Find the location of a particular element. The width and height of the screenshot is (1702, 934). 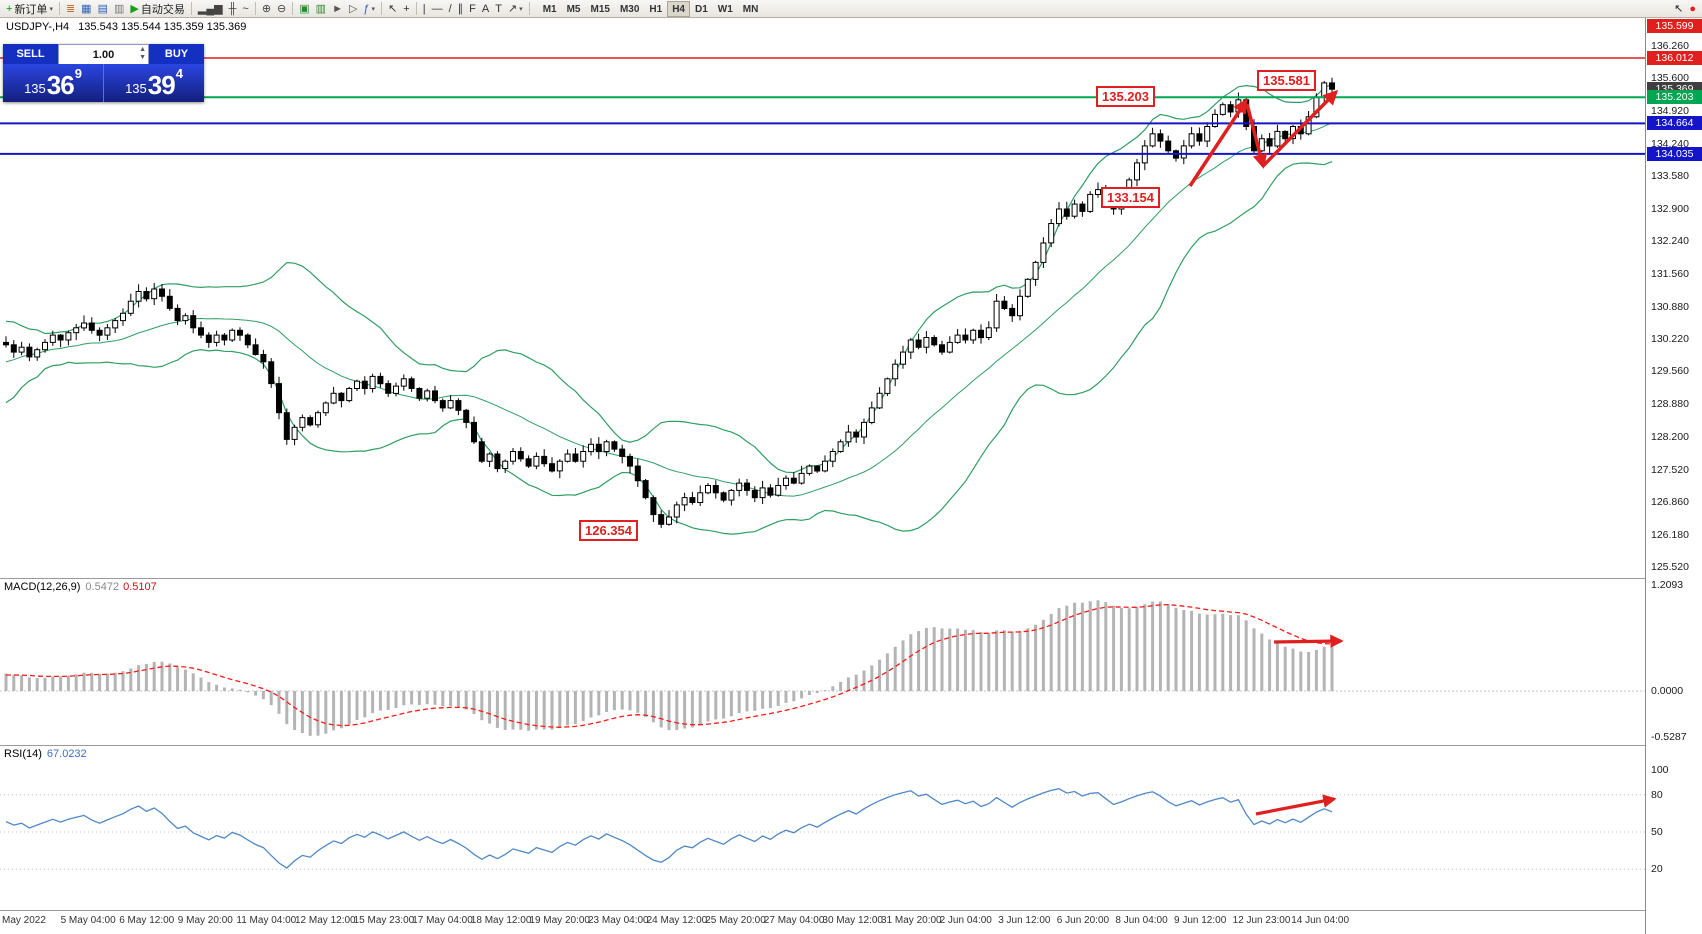

alert-button: ● is located at coordinates (1692, 9).